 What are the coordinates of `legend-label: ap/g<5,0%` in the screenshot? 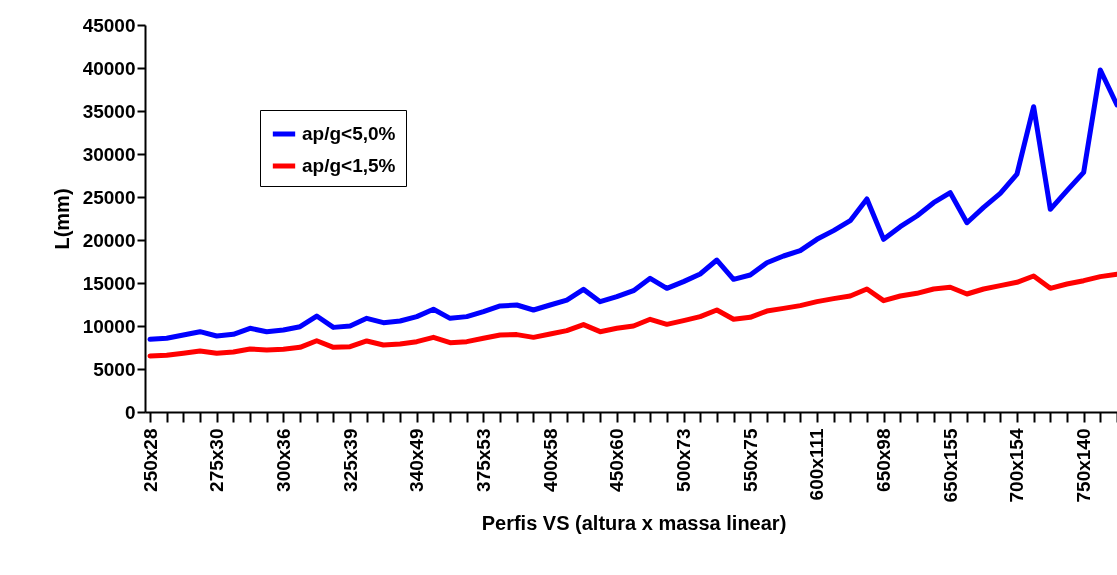 It's located at (349, 133).